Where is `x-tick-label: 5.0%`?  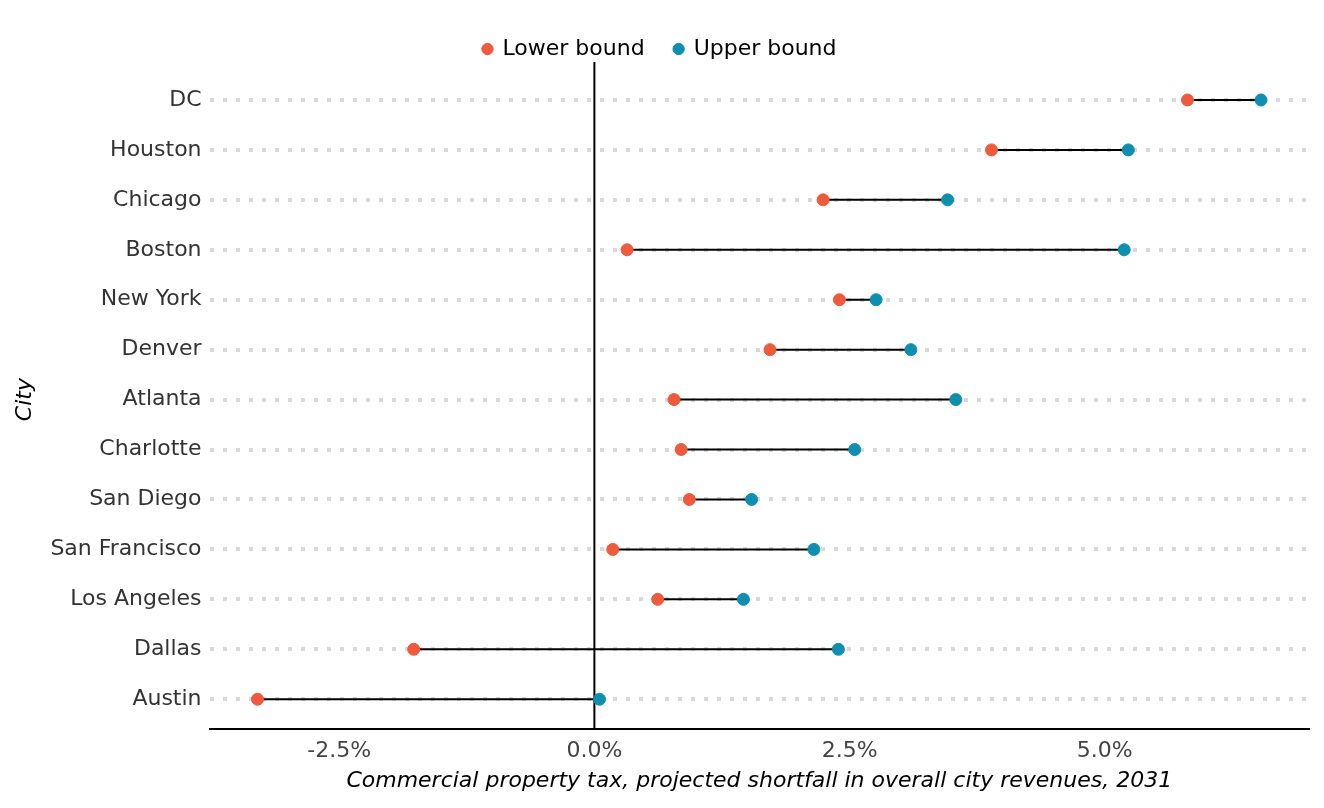
x-tick-label: 5.0% is located at coordinates (1104, 750).